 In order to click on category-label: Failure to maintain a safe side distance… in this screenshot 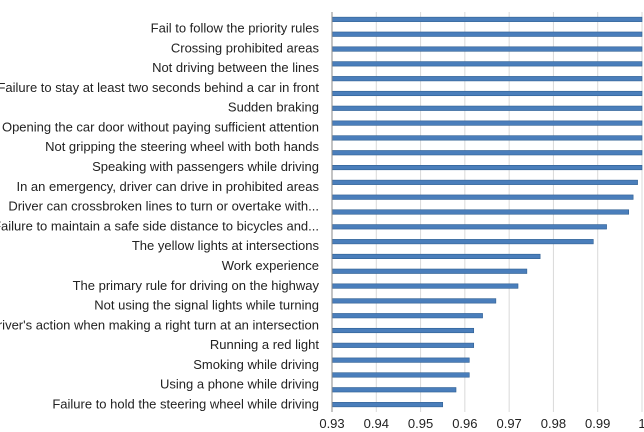, I will do `click(159, 225)`.